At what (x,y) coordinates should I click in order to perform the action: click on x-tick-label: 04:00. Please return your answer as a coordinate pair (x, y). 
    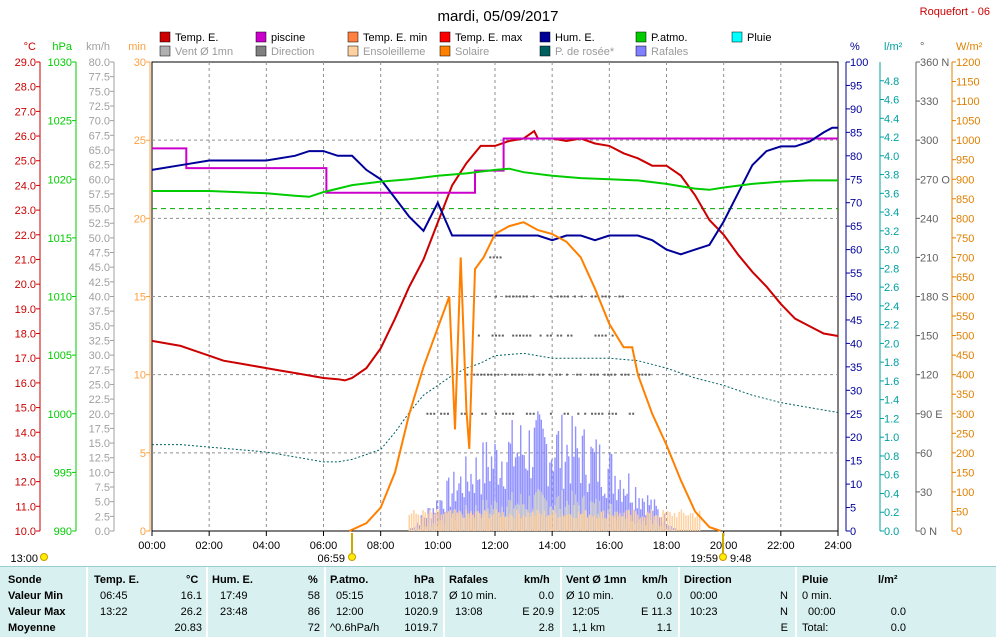
    Looking at the image, I should click on (267, 546).